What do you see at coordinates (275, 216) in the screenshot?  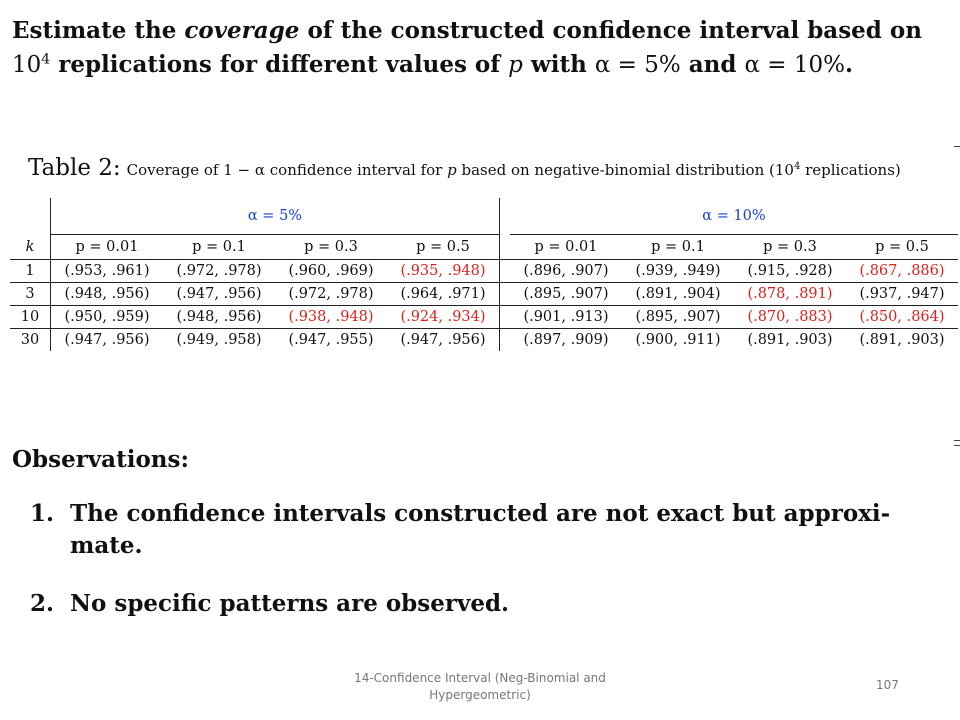 I see `alpha-group-header: α = 5%` at bounding box center [275, 216].